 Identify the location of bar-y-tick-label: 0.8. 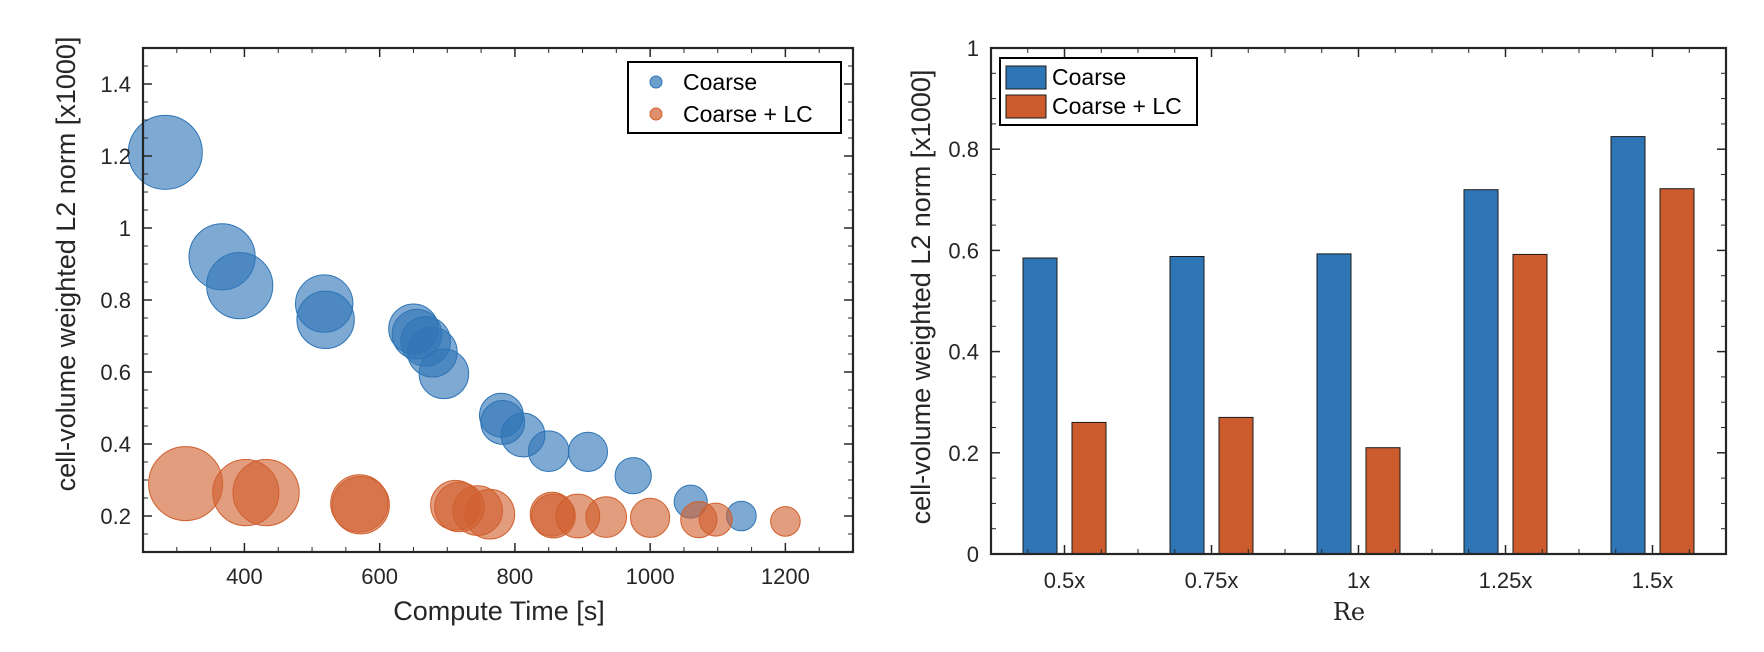
(963, 149).